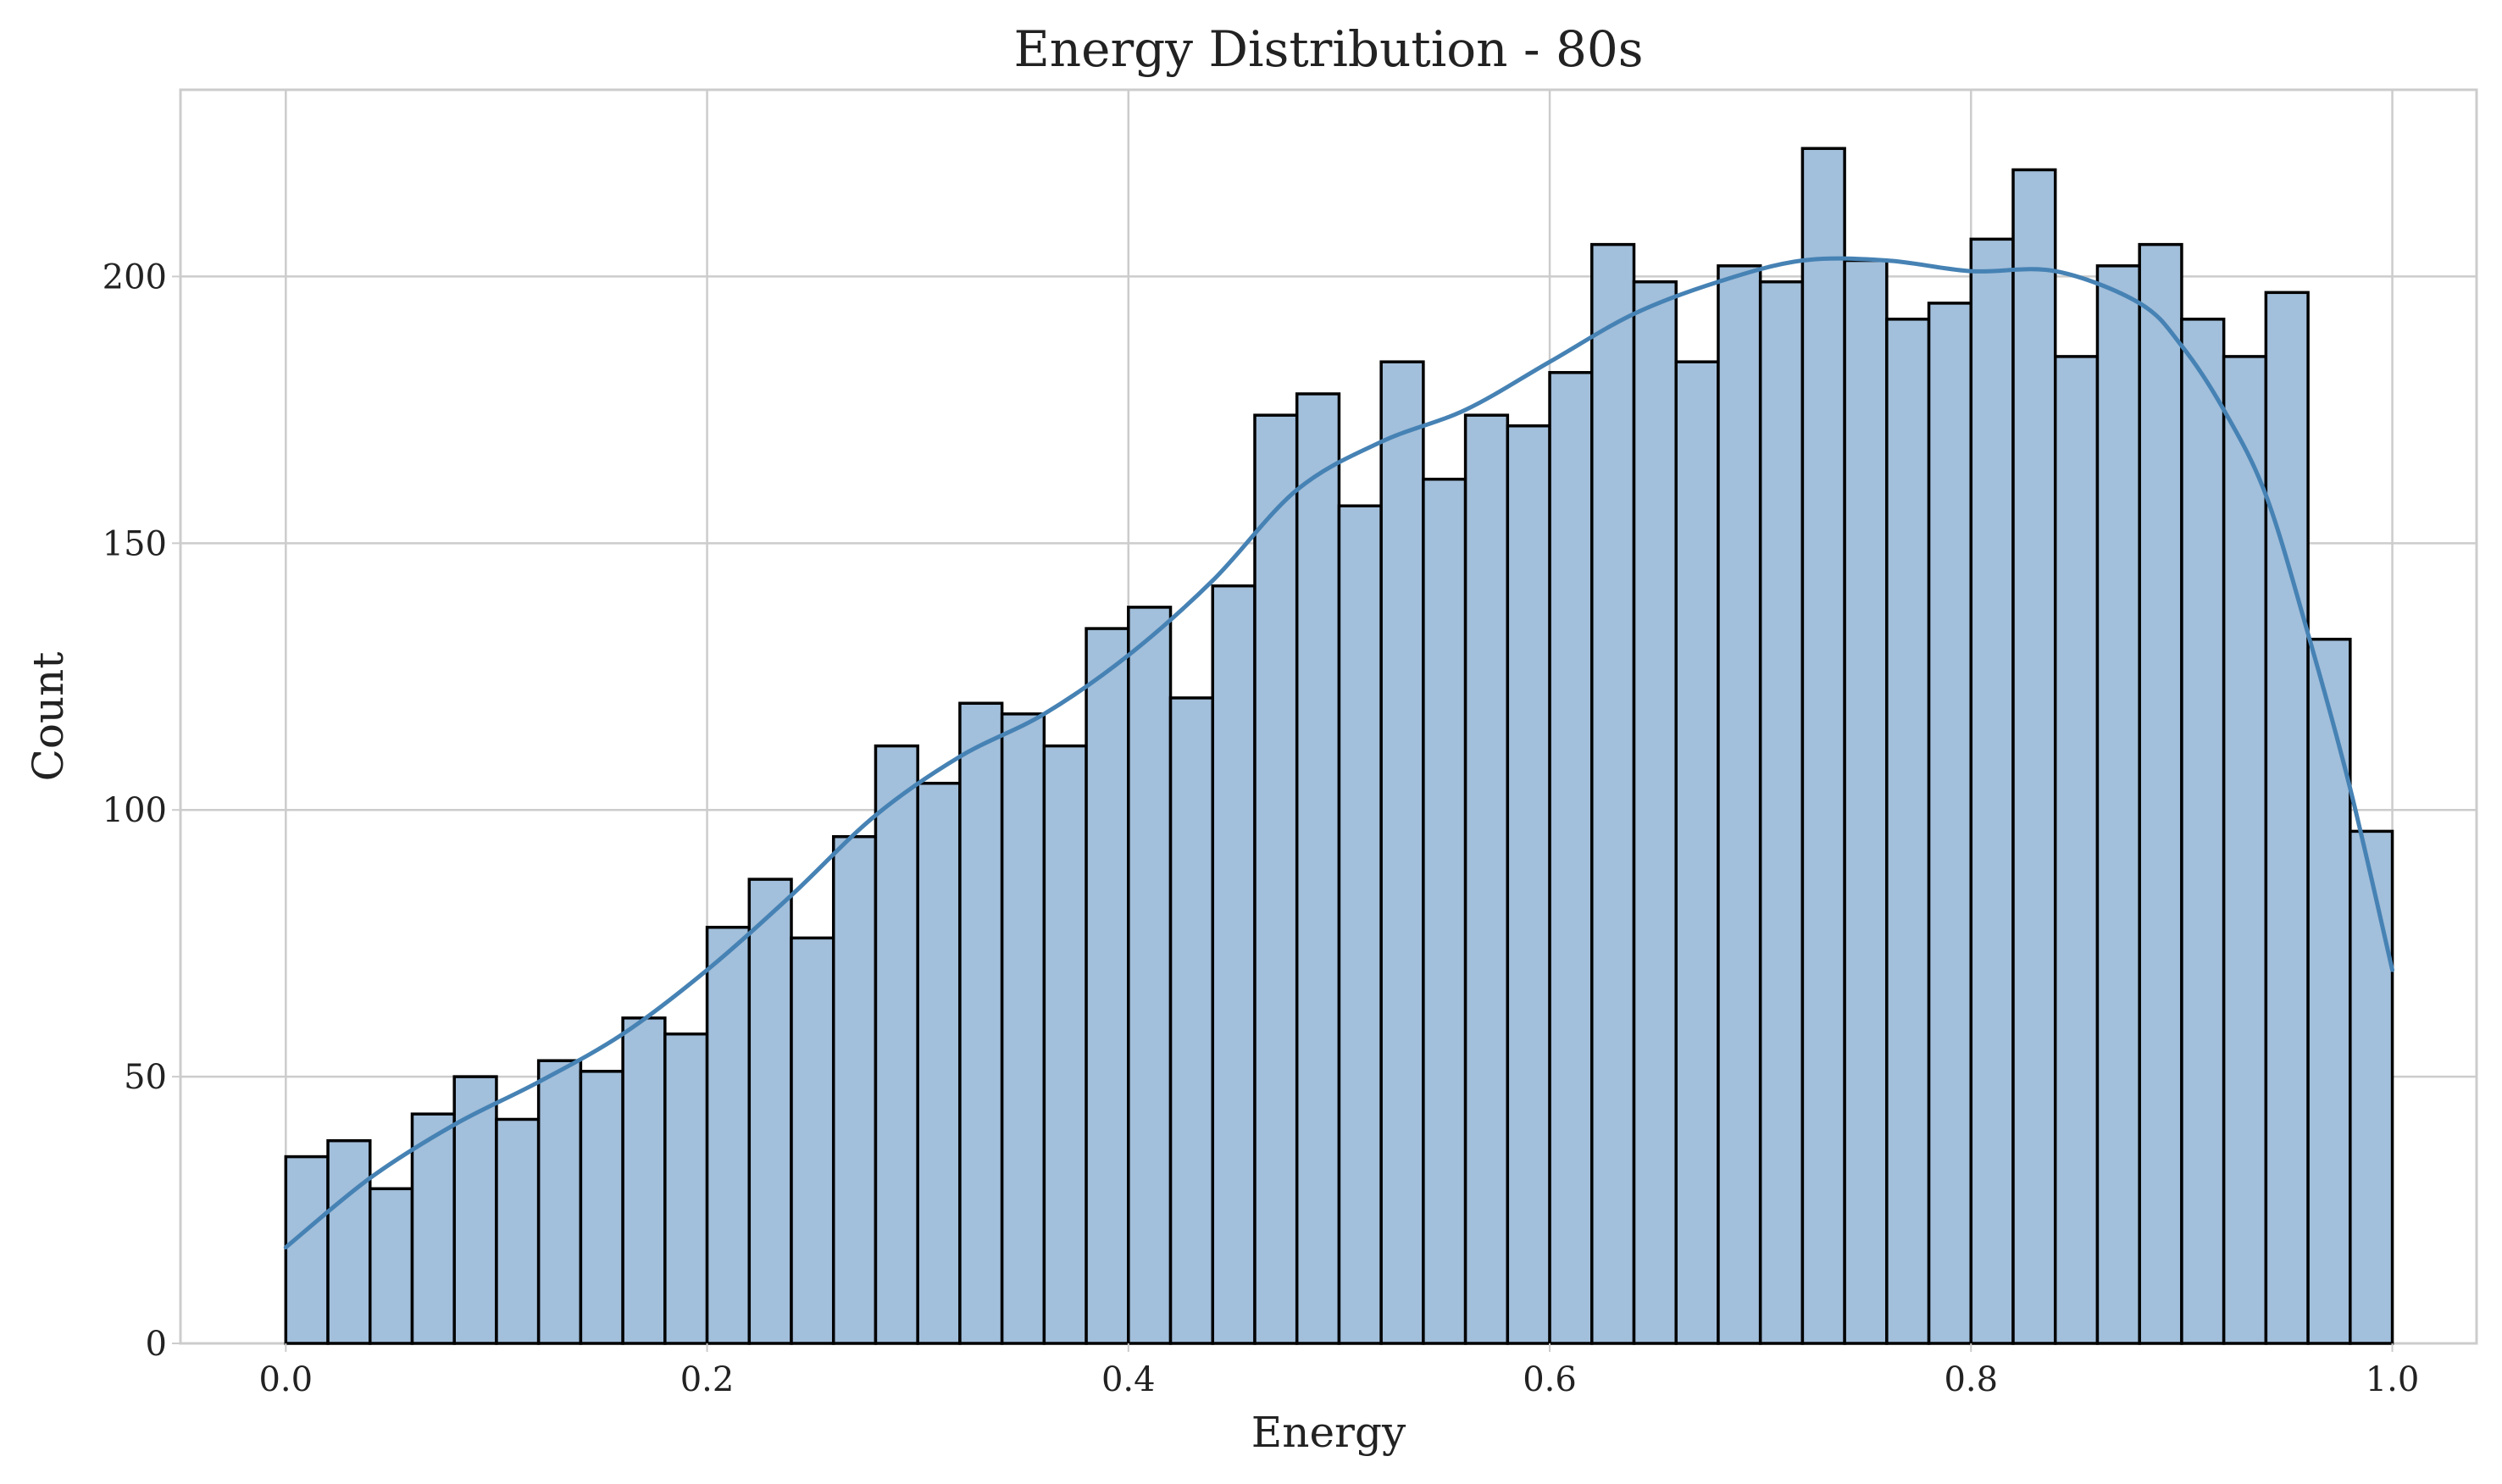  Describe the element at coordinates (156, 1344) in the screenshot. I see `y-tick-label: 0` at that location.